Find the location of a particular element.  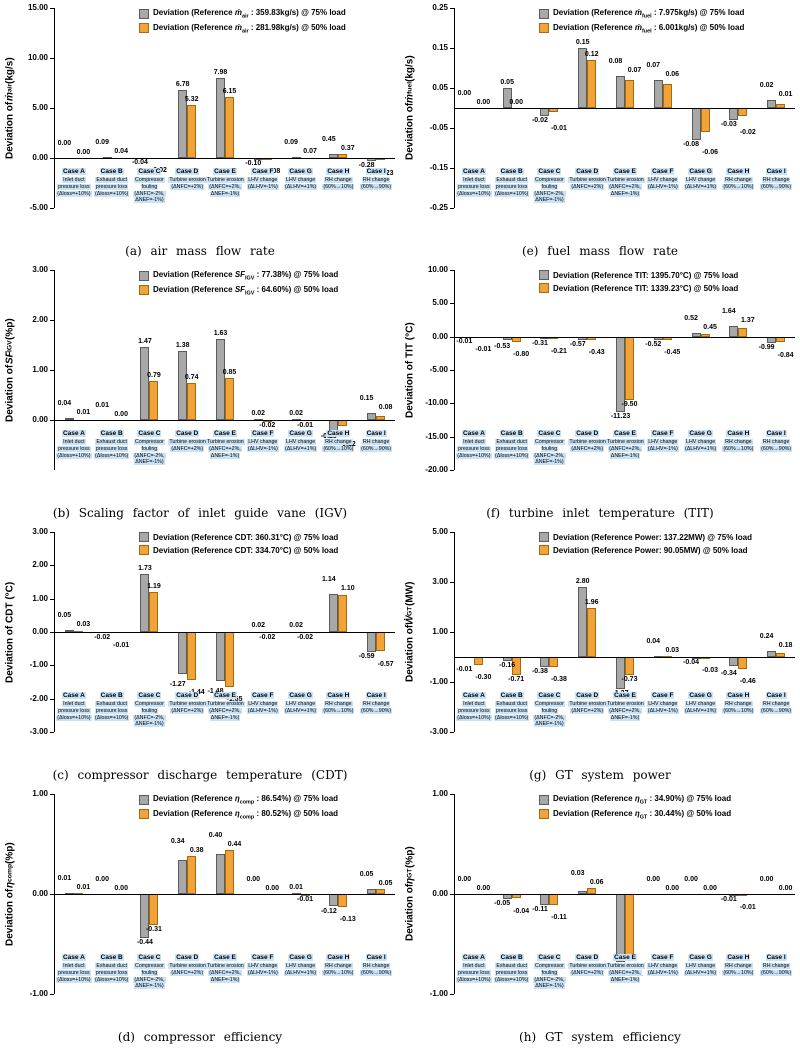

legend-swatch-50-load is located at coordinates (544, 814).